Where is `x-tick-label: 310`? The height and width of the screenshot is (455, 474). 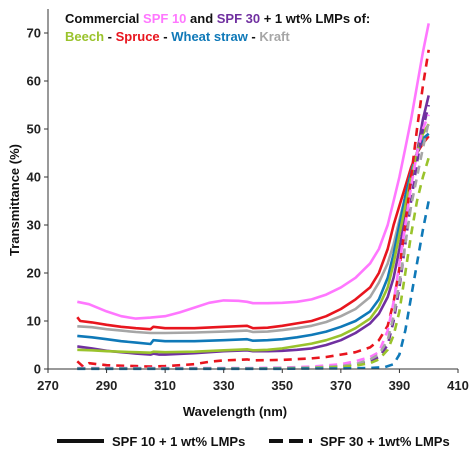 x-tick-label: 310 is located at coordinates (165, 385).